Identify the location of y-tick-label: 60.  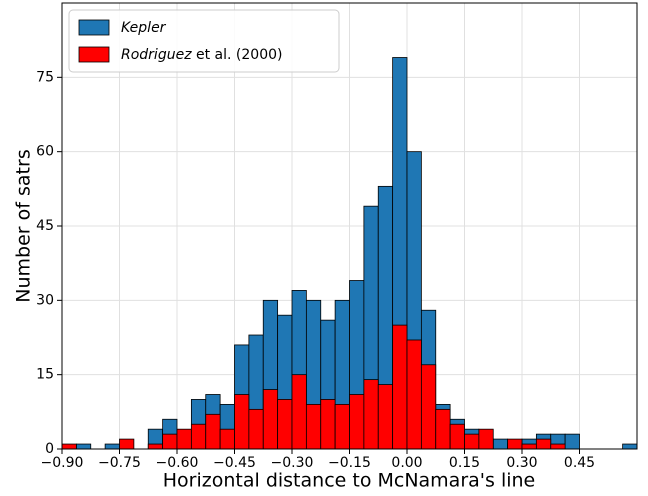
(45, 152).